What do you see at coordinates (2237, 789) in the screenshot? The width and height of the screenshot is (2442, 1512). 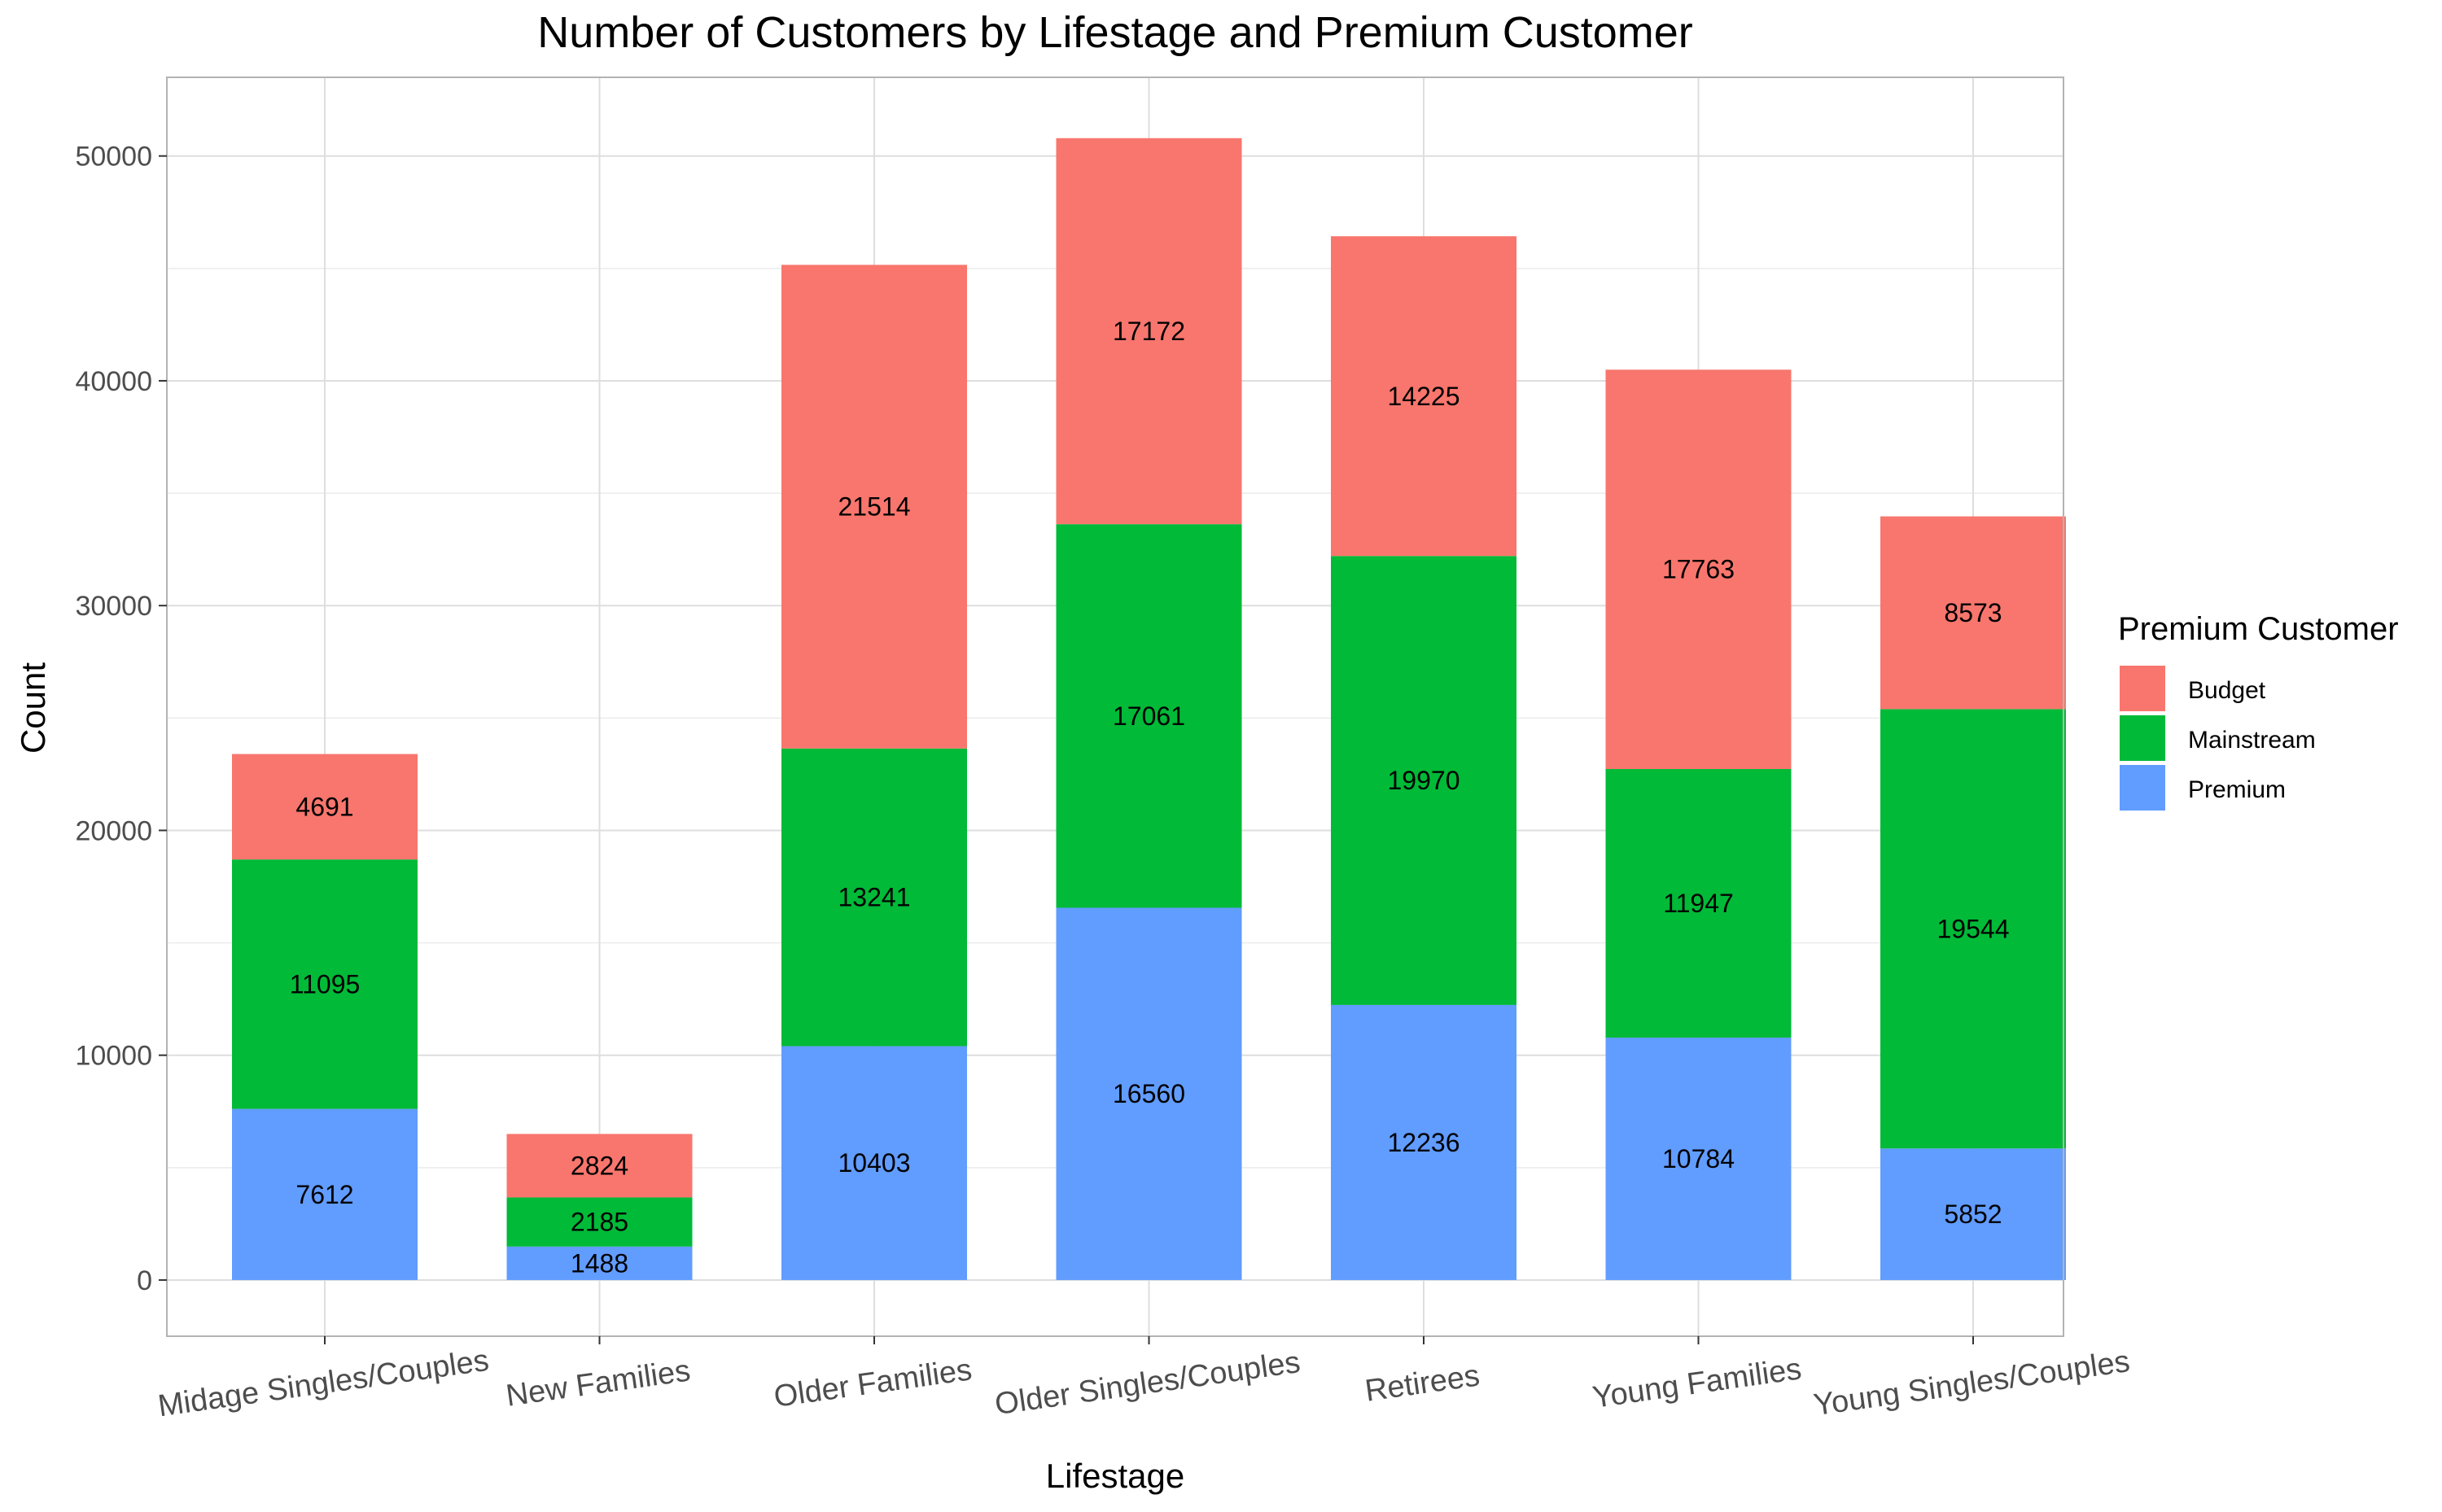 I see `legend-label: Premium` at bounding box center [2237, 789].